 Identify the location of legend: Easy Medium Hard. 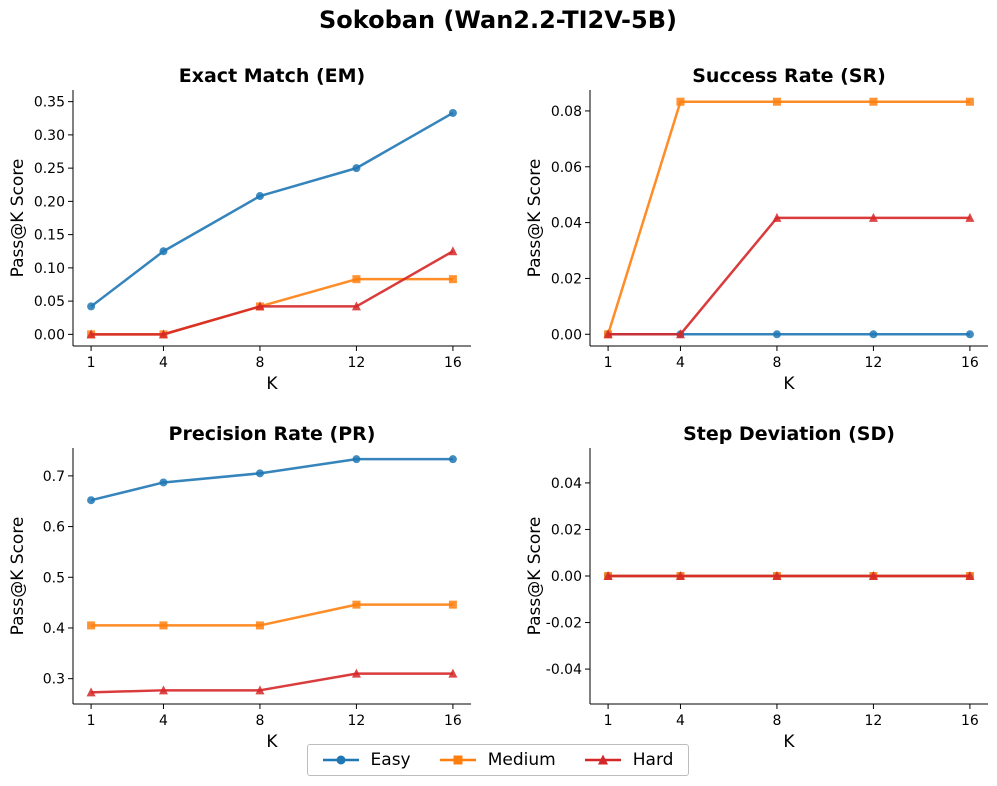
(498, 760).